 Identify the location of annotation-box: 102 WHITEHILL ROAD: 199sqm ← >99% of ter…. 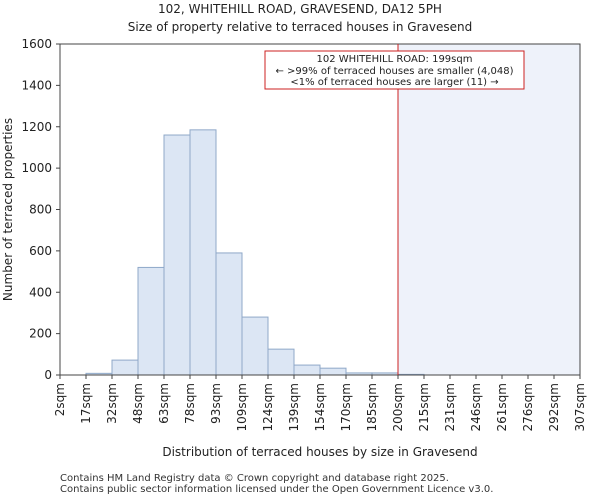
(394, 70).